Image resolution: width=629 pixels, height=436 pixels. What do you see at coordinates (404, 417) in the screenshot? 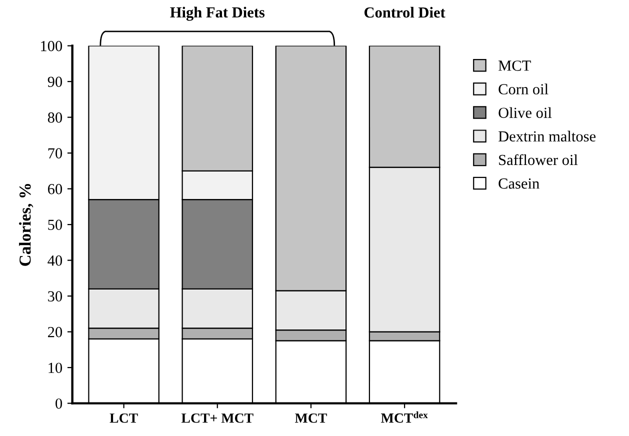
I see `x-tick-label: MCT$^{dex}$` at bounding box center [404, 417].